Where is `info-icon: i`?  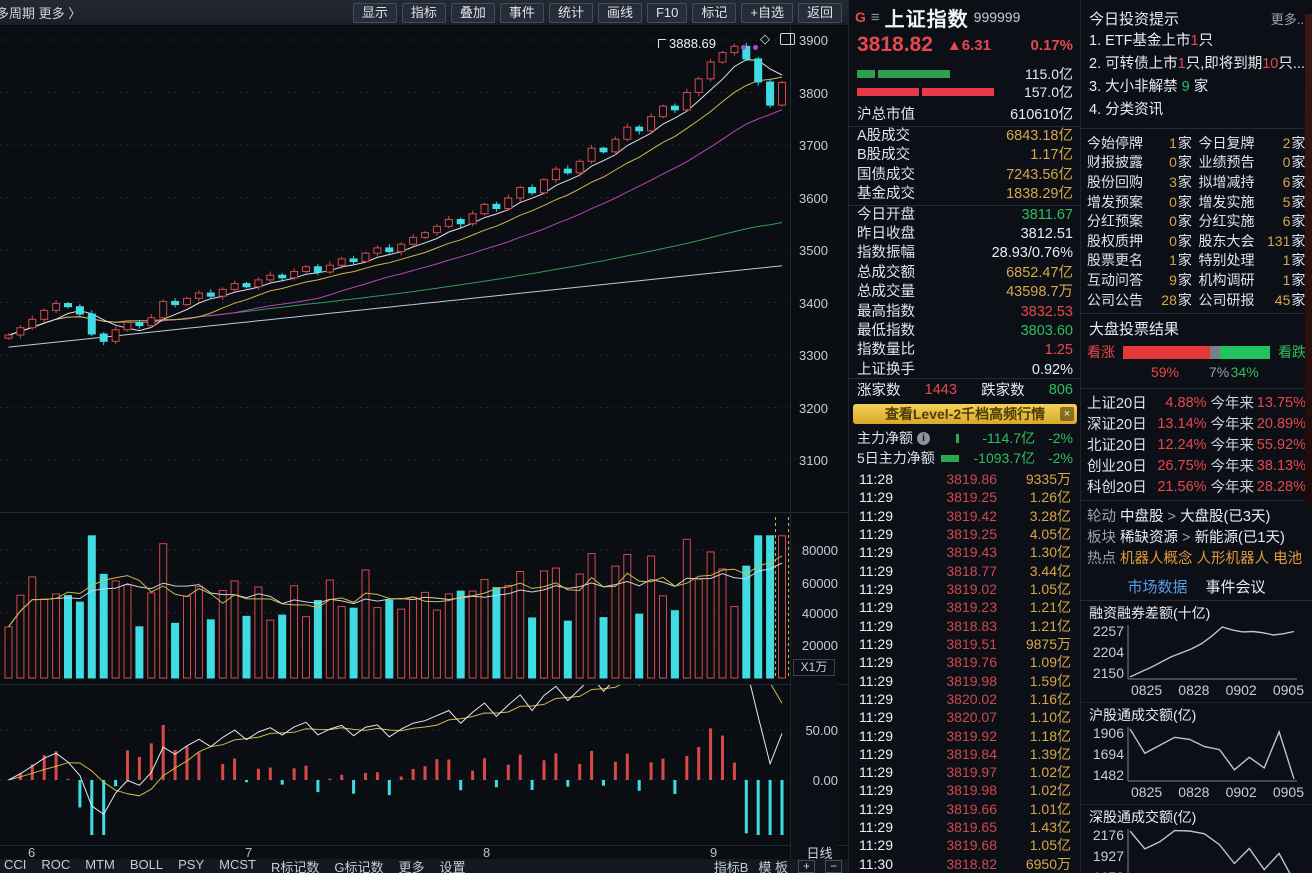 info-icon: i is located at coordinates (923, 438).